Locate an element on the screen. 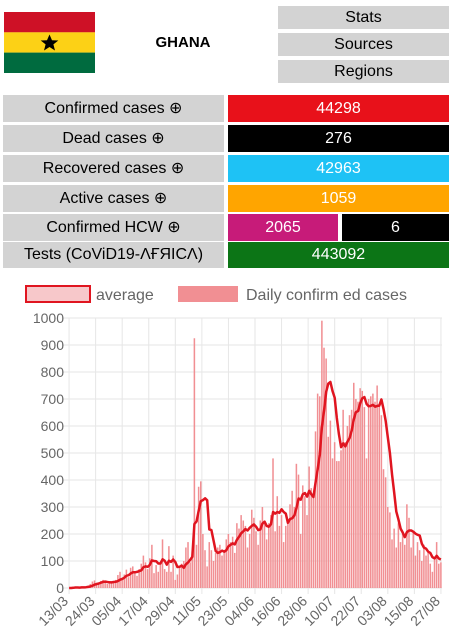 This screenshot has height=642, width=454. y-tick-label: 900 is located at coordinates (53, 345).